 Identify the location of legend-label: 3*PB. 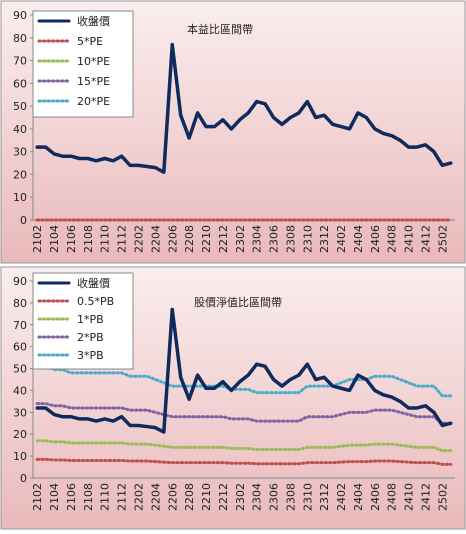
(90, 355).